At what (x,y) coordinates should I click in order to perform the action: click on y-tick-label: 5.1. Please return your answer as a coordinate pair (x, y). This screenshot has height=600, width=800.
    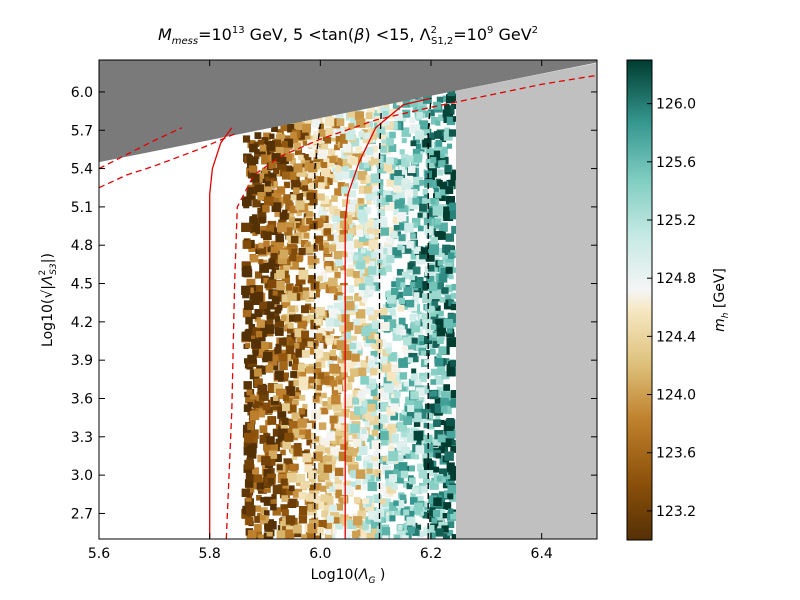
    Looking at the image, I should click on (82, 208).